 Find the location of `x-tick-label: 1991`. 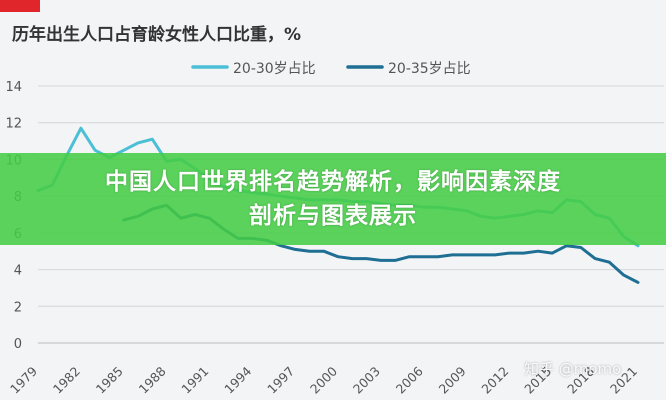

x-tick-label: 1991 is located at coordinates (194, 380).